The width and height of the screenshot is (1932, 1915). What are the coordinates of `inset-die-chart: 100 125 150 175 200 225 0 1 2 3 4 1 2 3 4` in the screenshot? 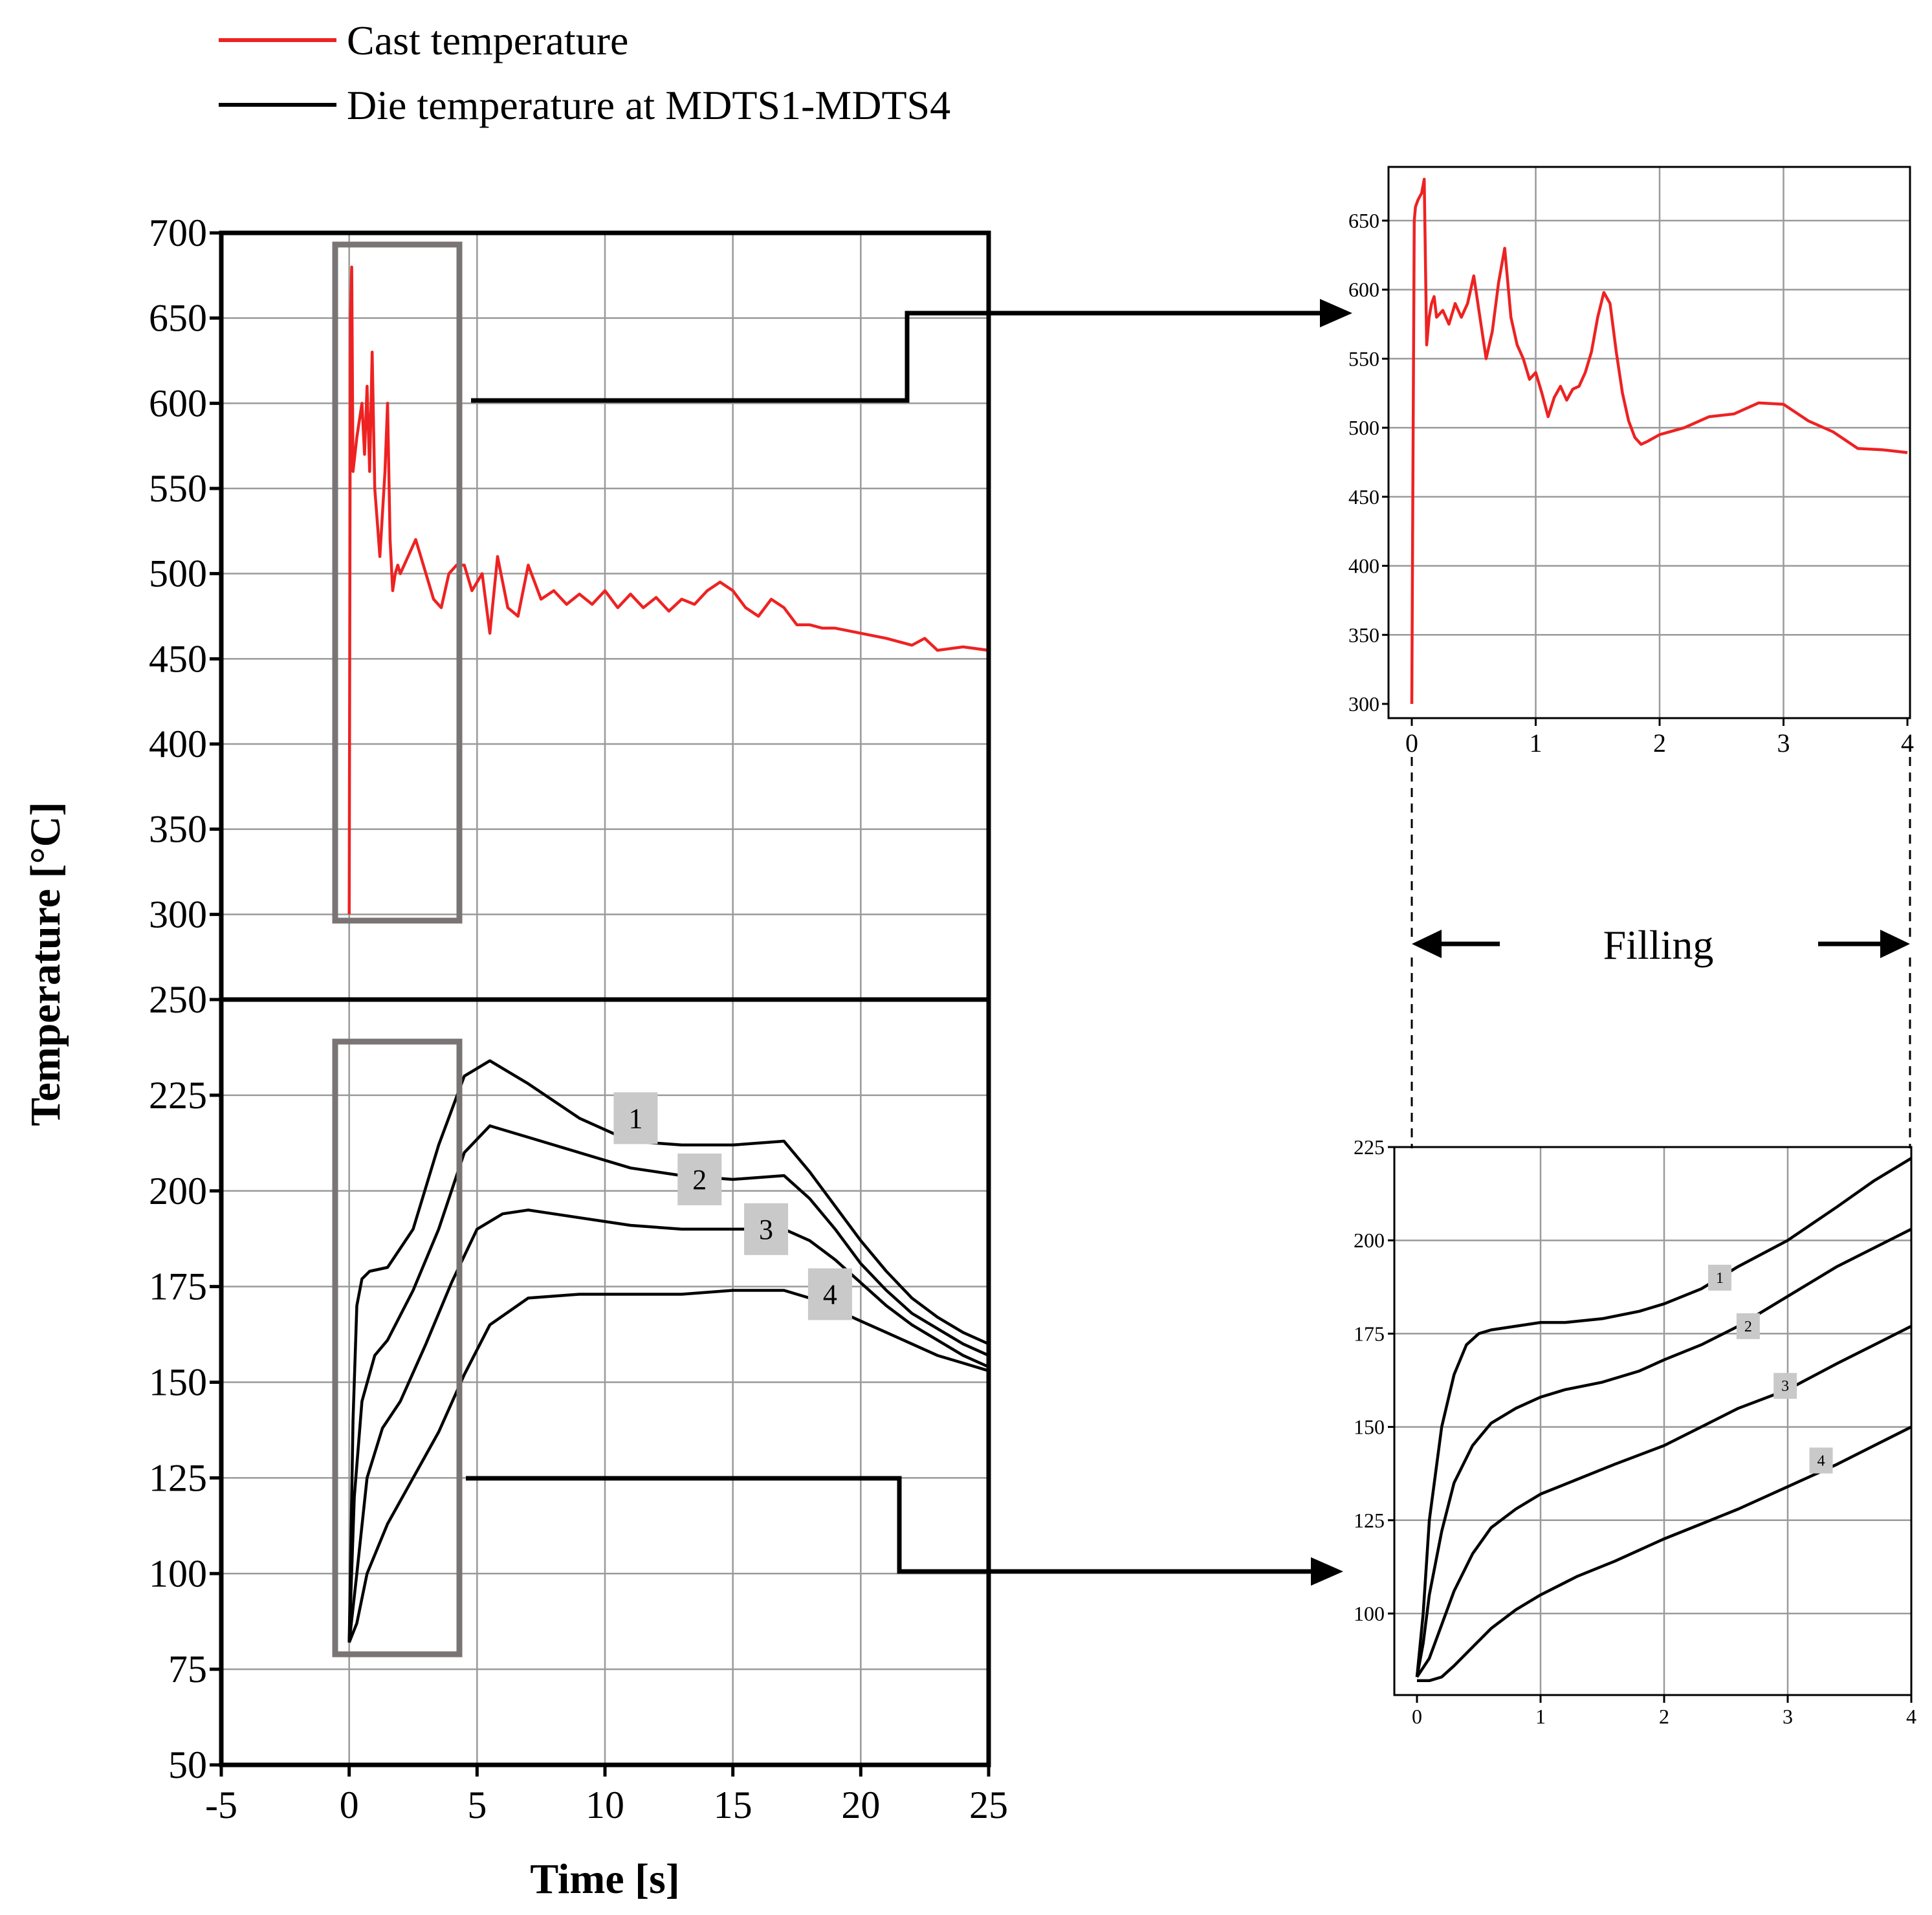 It's located at (1635, 1431).